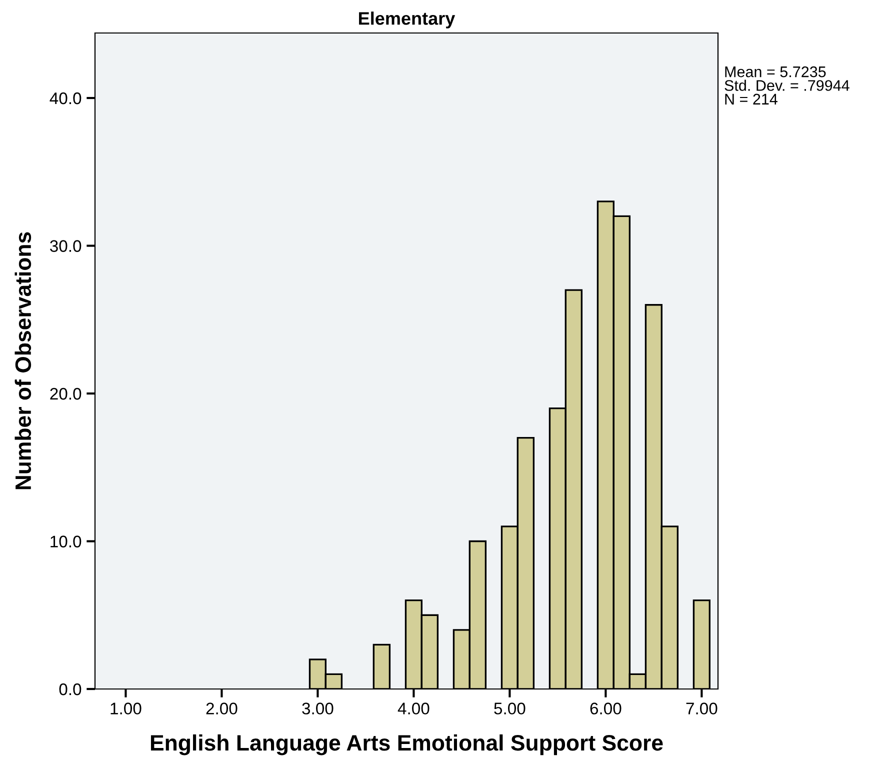 This screenshot has width=891, height=765. What do you see at coordinates (406, 745) in the screenshot?
I see `x-axis-title: English Language Arts Emotional Support Score` at bounding box center [406, 745].